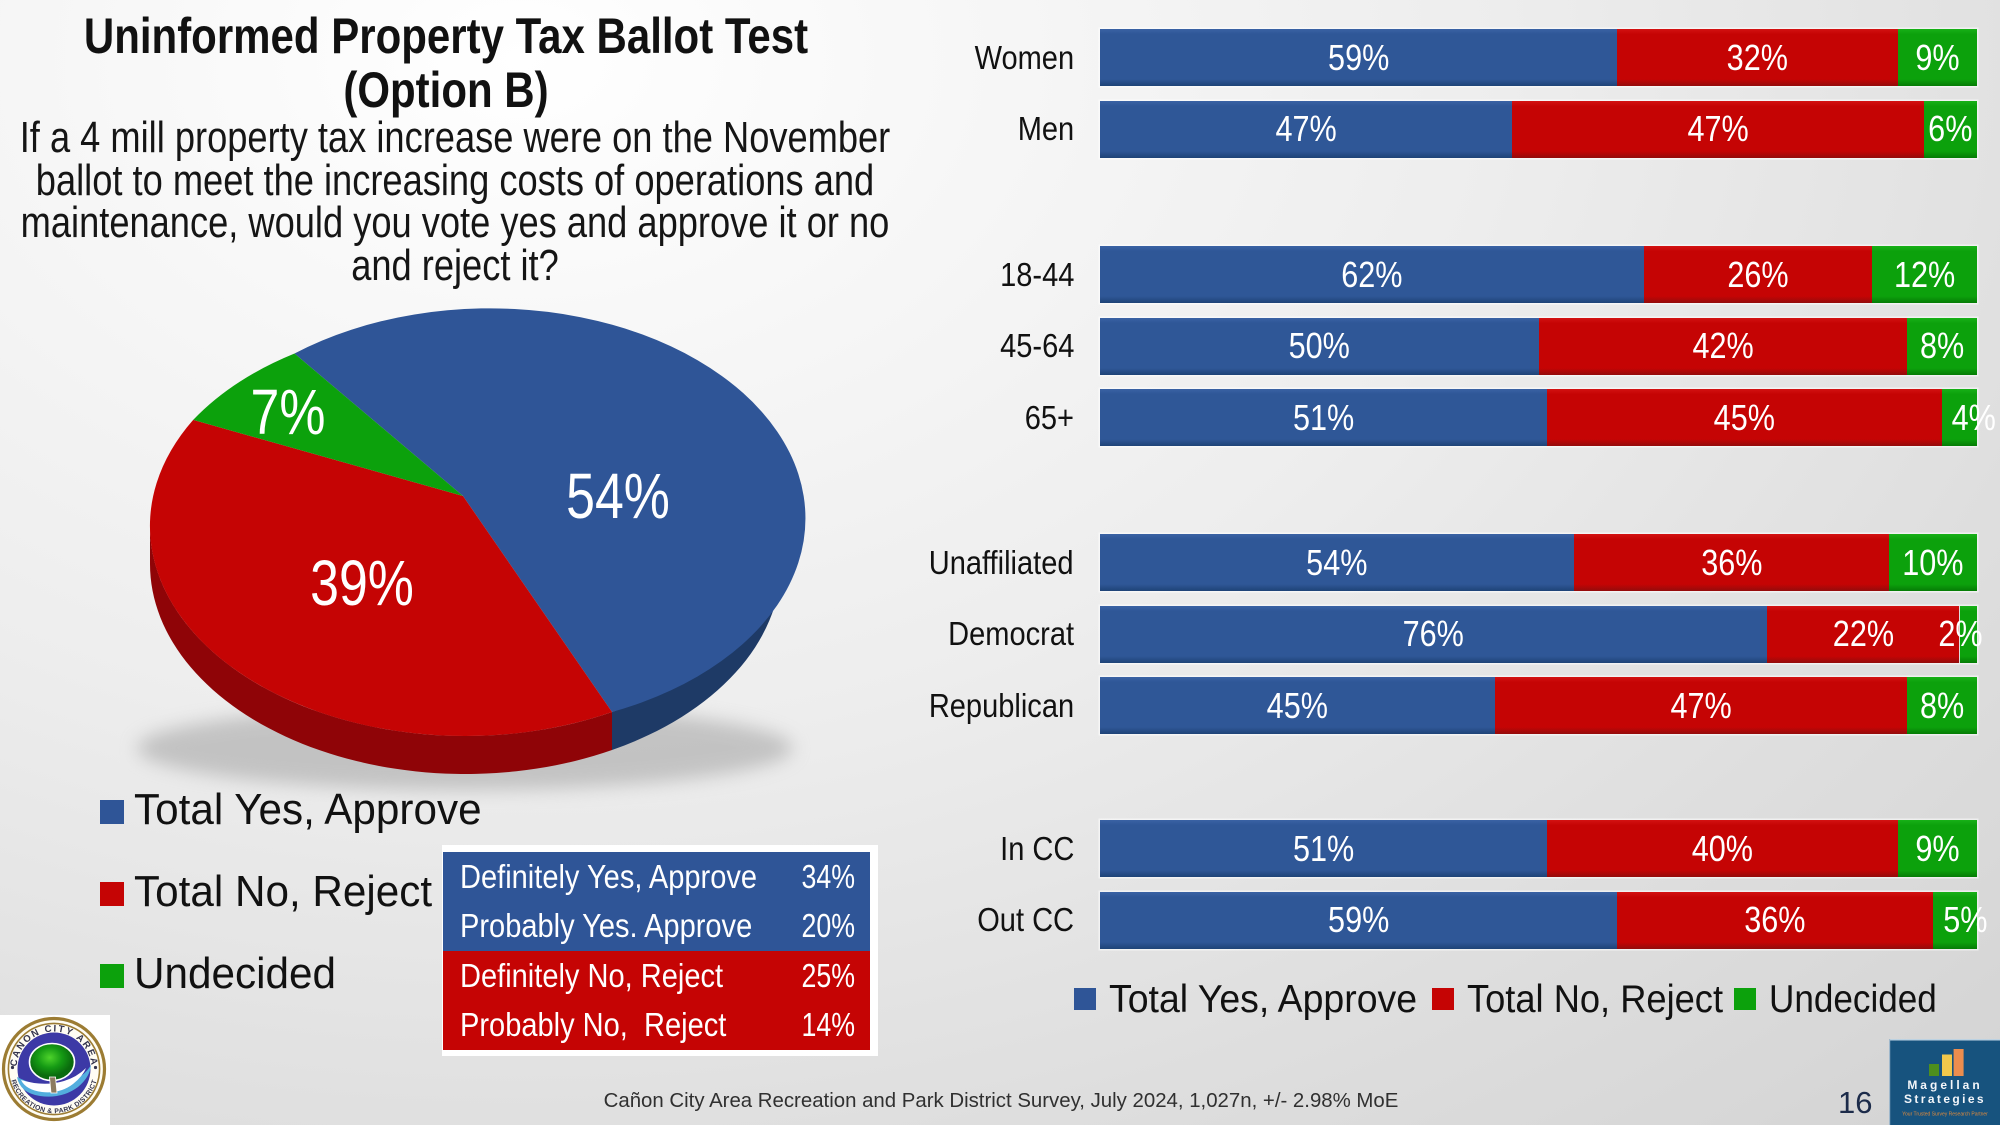 This screenshot has height=1125, width=2000. What do you see at coordinates (1945, 1099) in the screenshot?
I see `svg-text: Strategies` at bounding box center [1945, 1099].